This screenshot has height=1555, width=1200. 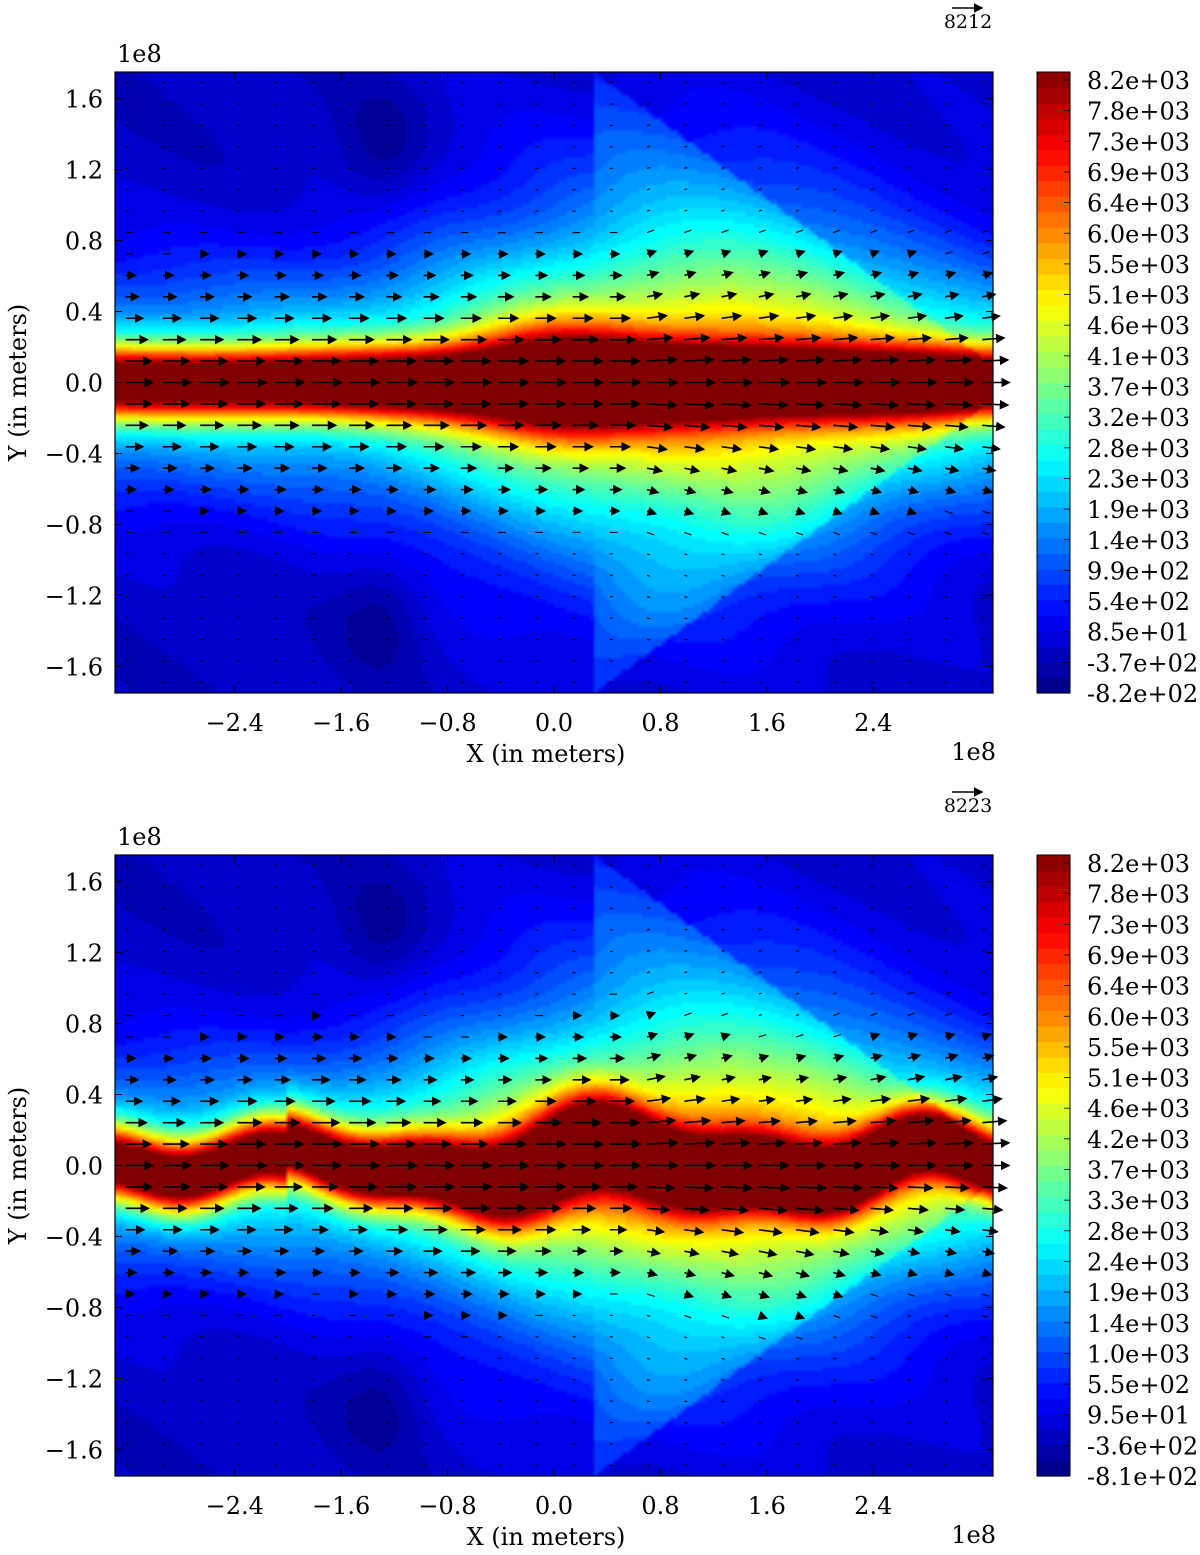 What do you see at coordinates (447, 723) in the screenshot?
I see `x-tick-label: −0.8` at bounding box center [447, 723].